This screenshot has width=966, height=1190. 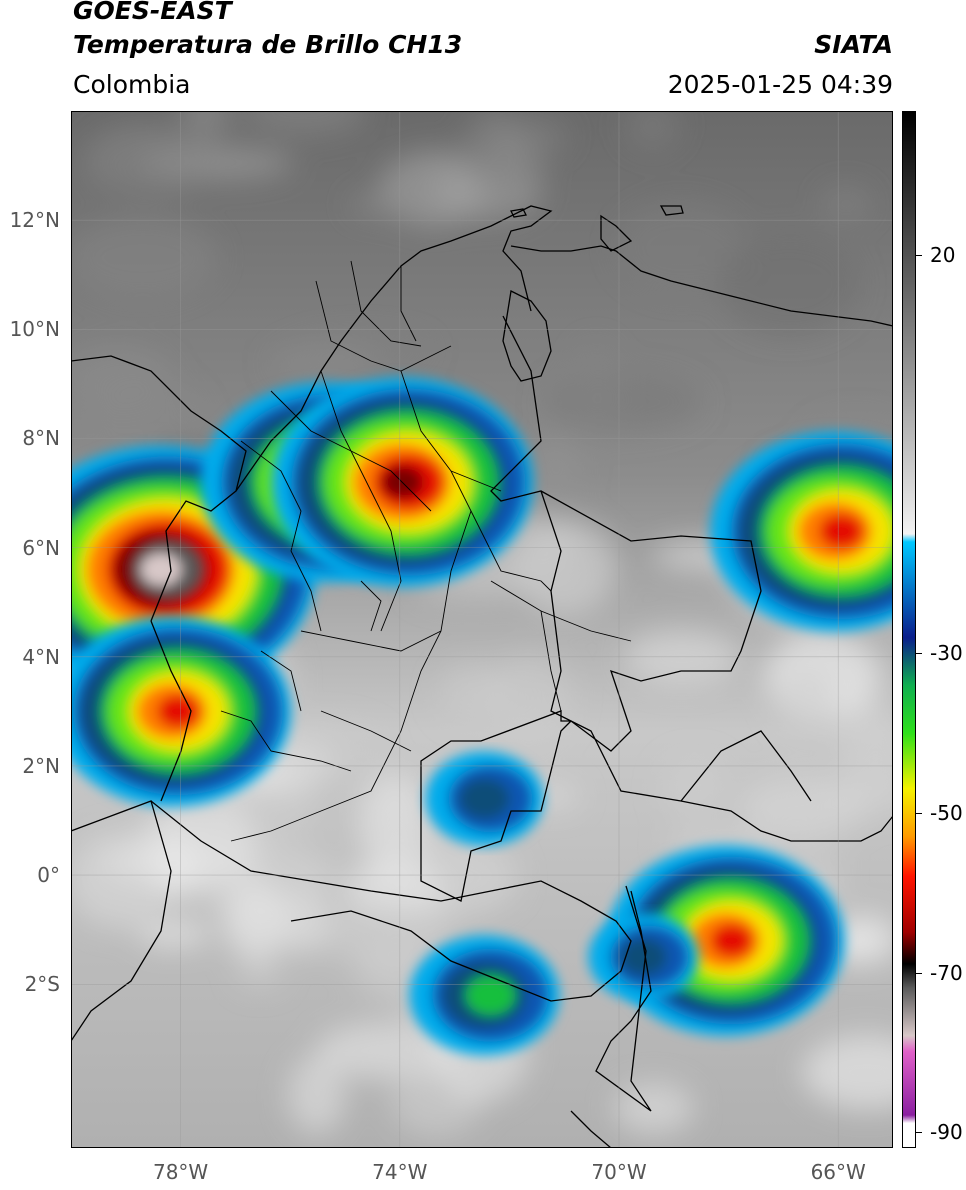 What do you see at coordinates (121, 921) in the screenshot?
I see `ecuador-border` at bounding box center [121, 921].